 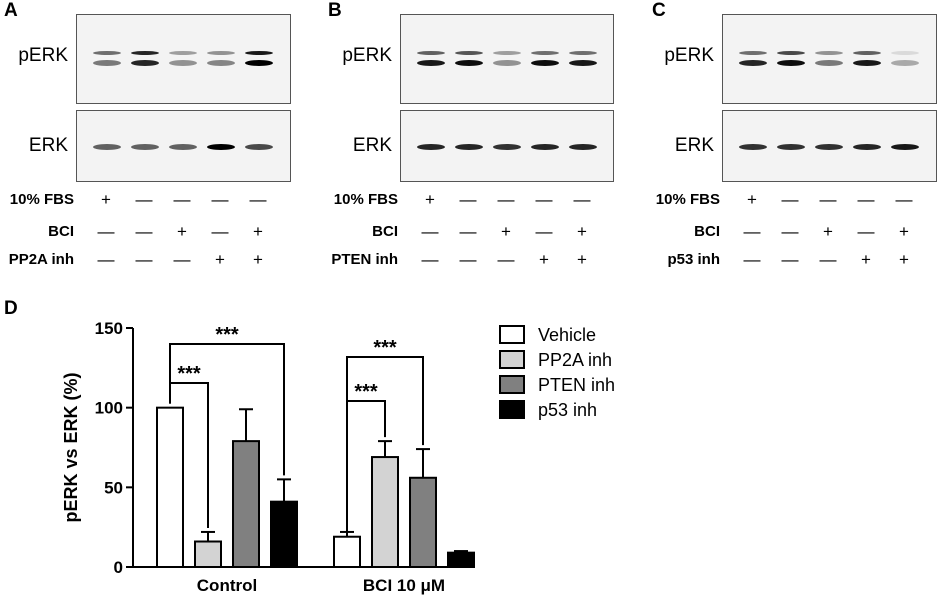 I want to click on y-tick-label: 50, so click(x=113, y=487).